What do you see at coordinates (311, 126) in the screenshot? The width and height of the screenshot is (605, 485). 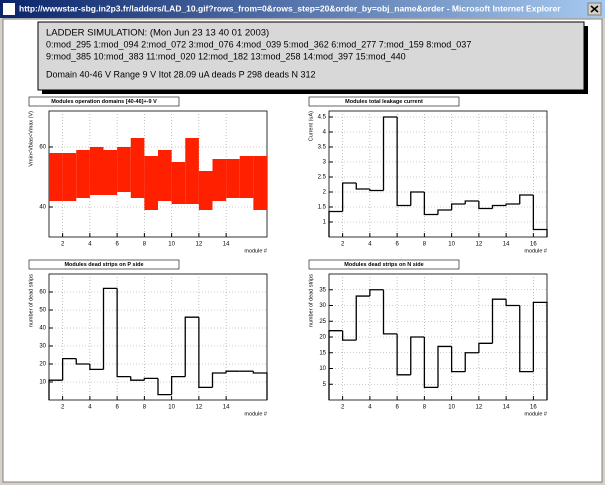 I see `y-axis-label: Current (uA)` at bounding box center [311, 126].